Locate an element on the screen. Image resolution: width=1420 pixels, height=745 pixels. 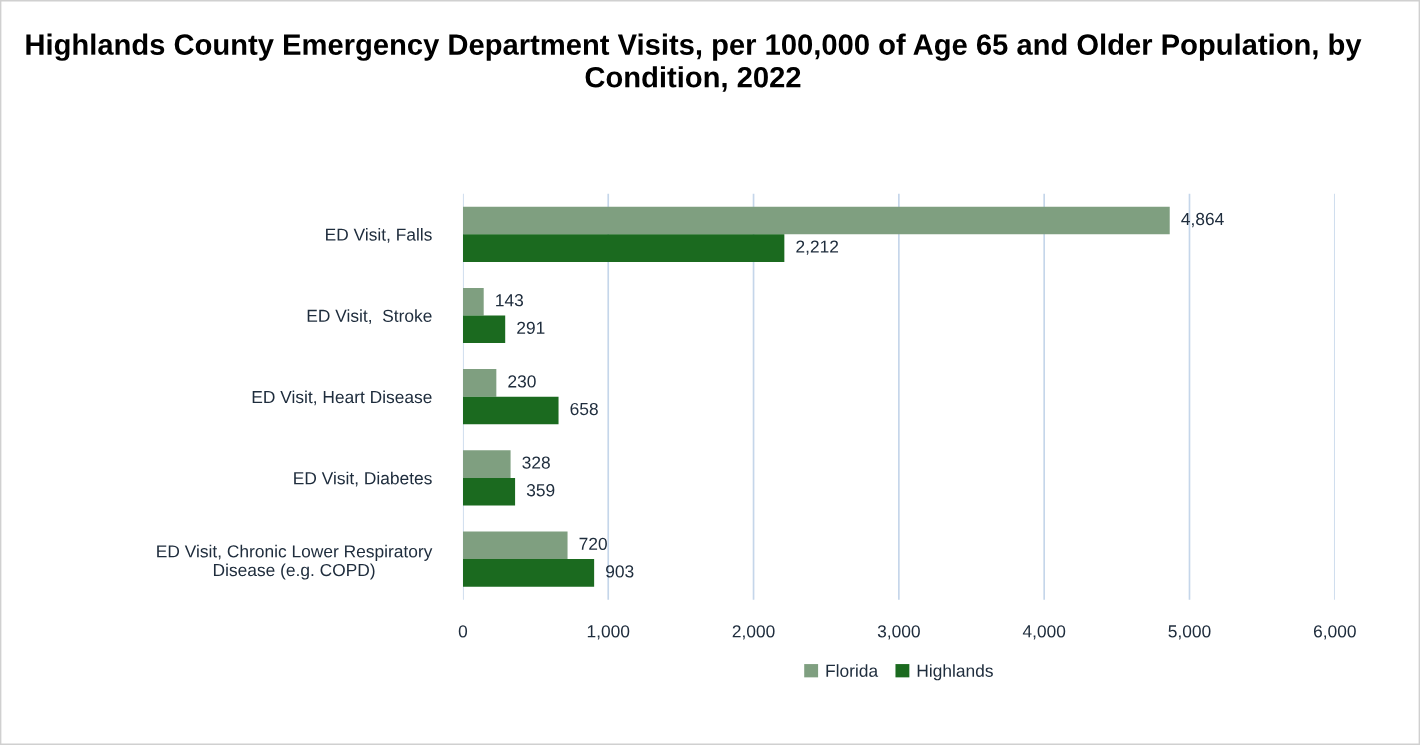
x-tick-label: 6,000 is located at coordinates (1334, 632).